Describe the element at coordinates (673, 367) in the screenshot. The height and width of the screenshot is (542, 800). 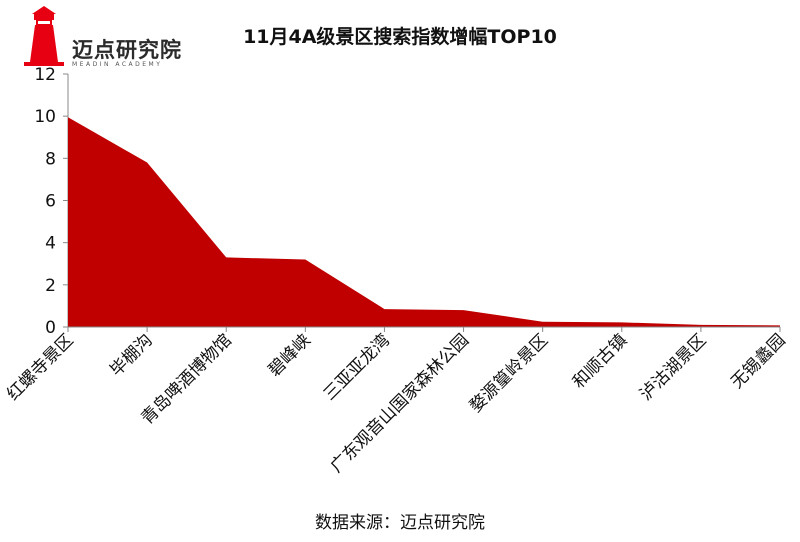
I see `x-tick-label: 泸沽湖景区` at that location.